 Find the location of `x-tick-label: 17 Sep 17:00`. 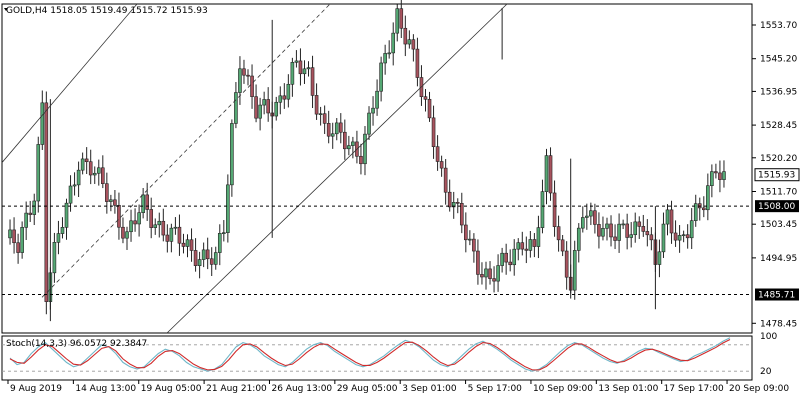

x-tick-label: 17 Sep 17:00 is located at coordinates (694, 389).